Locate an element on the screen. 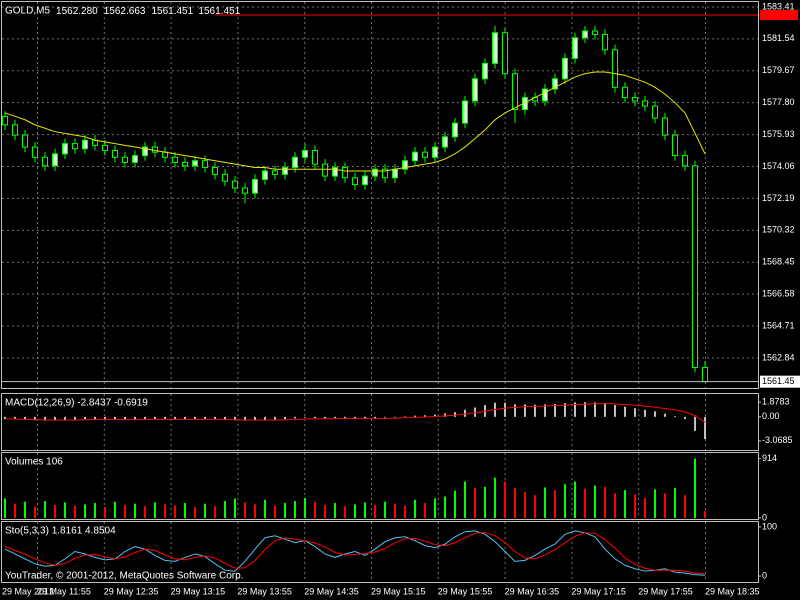 The image size is (800, 600). y-tick-label: 1575.93 is located at coordinates (778, 134).